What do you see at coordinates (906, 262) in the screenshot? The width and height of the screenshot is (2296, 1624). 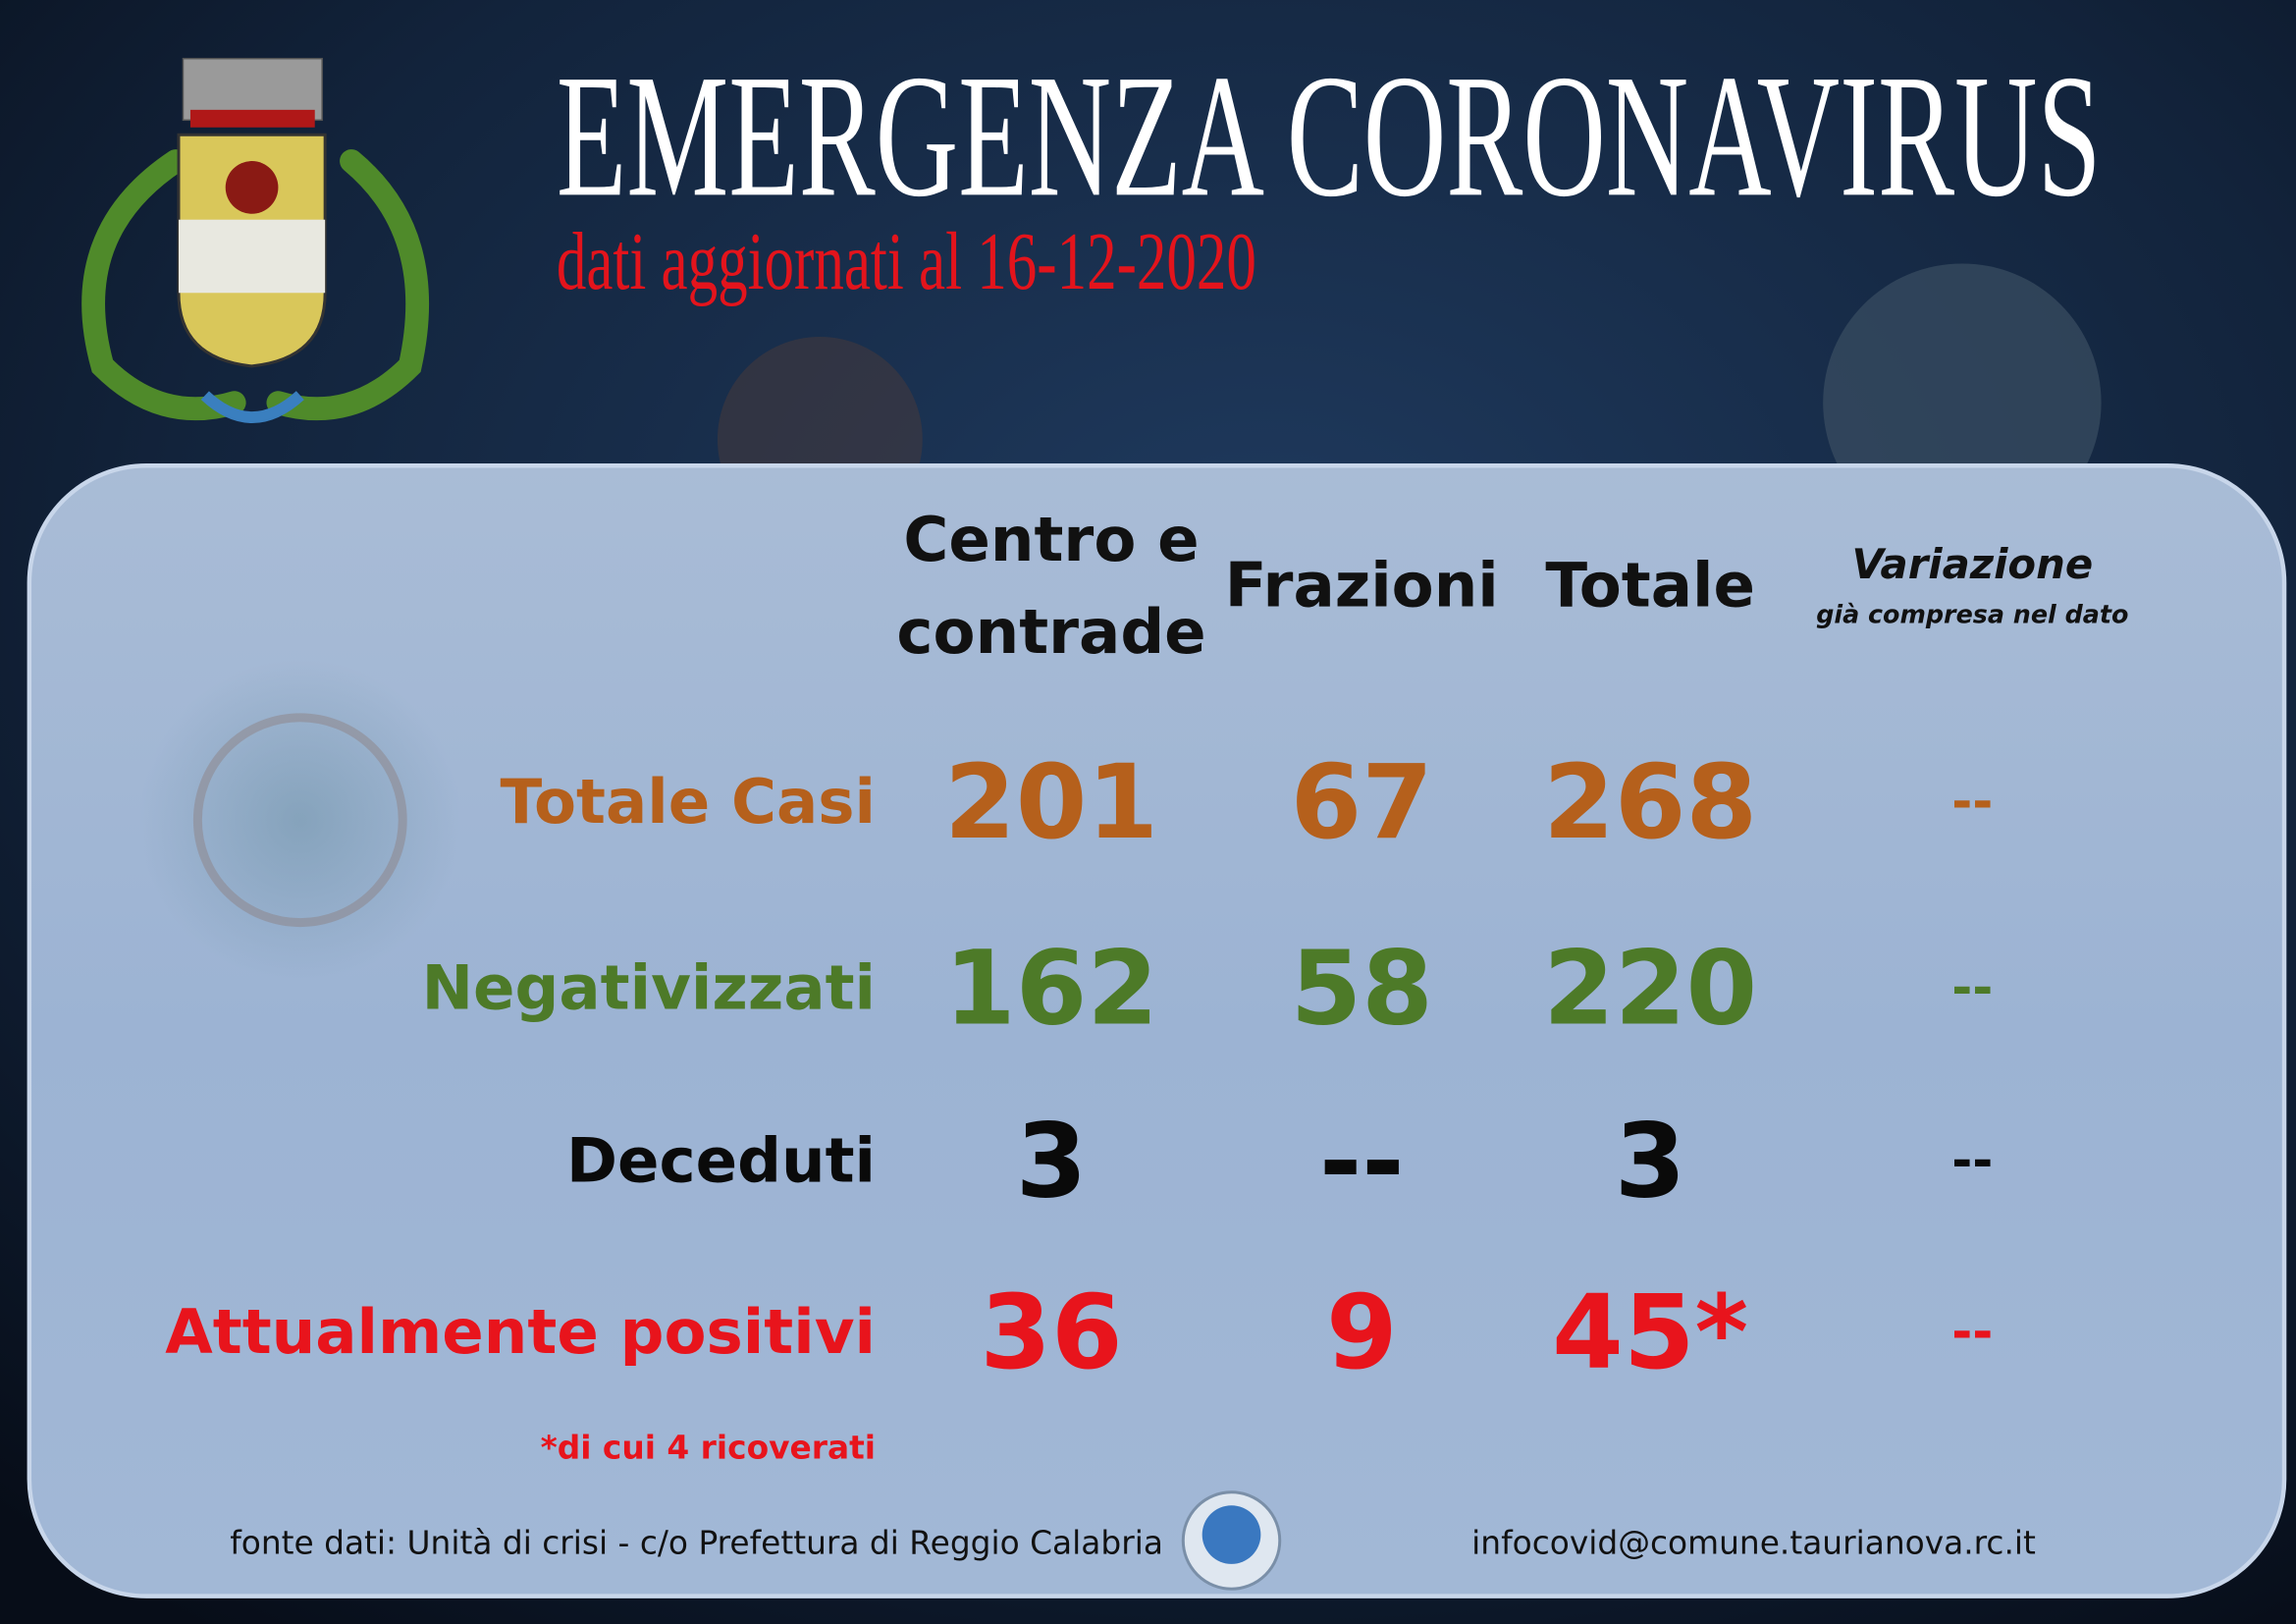 I see `subtitle: dati aggiornati al 16-12-2020` at bounding box center [906, 262].